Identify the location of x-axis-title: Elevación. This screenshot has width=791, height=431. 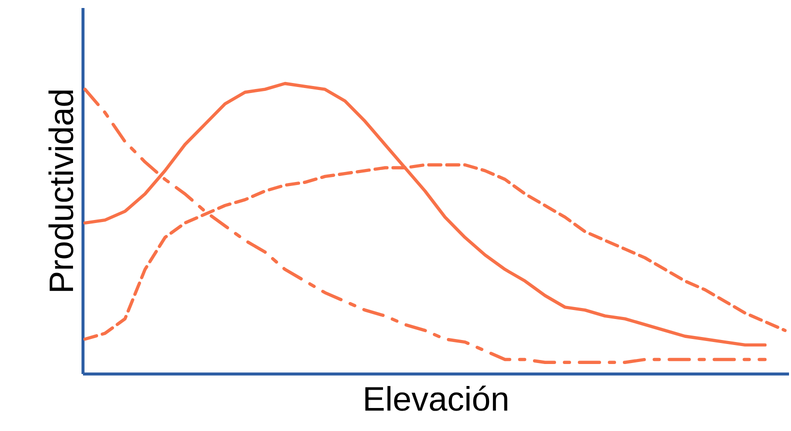
(436, 398).